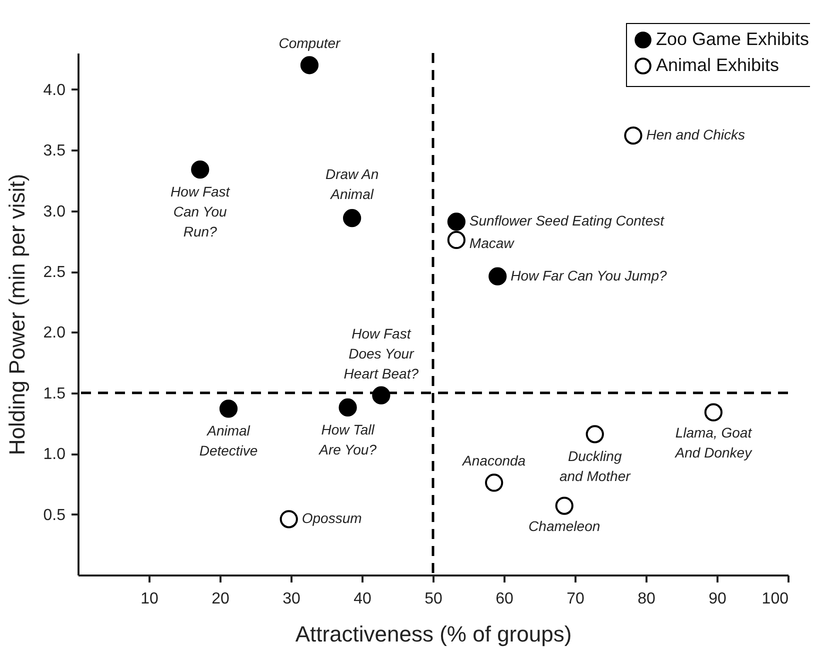 The image size is (820, 662). What do you see at coordinates (696, 134) in the screenshot?
I see `annotation: Hen and Chicks` at bounding box center [696, 134].